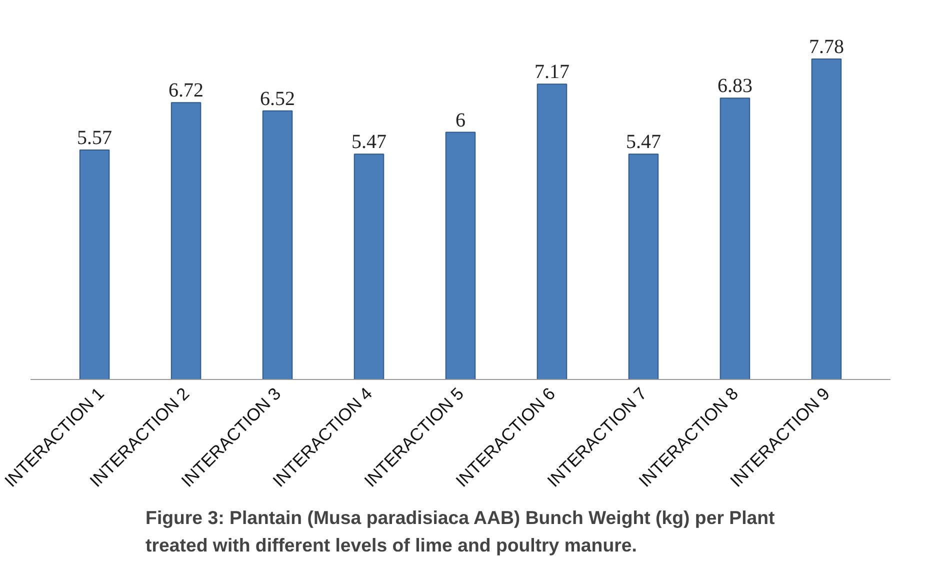 Image resolution: width=940 pixels, height=568 pixels. I want to click on text: Figure 3: Plantain (Musa paradisiaca AAB) Bunch Weight (kg) per Plant treated with different levels of lime and poultry manure., so click(460, 531).